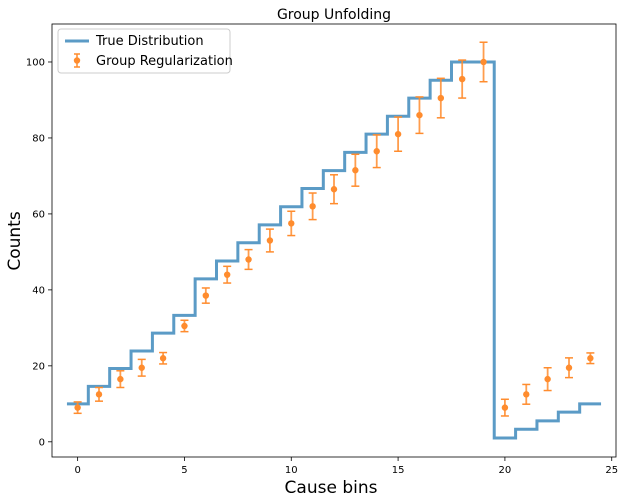 The height and width of the screenshot is (502, 620). I want to click on y-tick-label: 20, so click(38, 366).